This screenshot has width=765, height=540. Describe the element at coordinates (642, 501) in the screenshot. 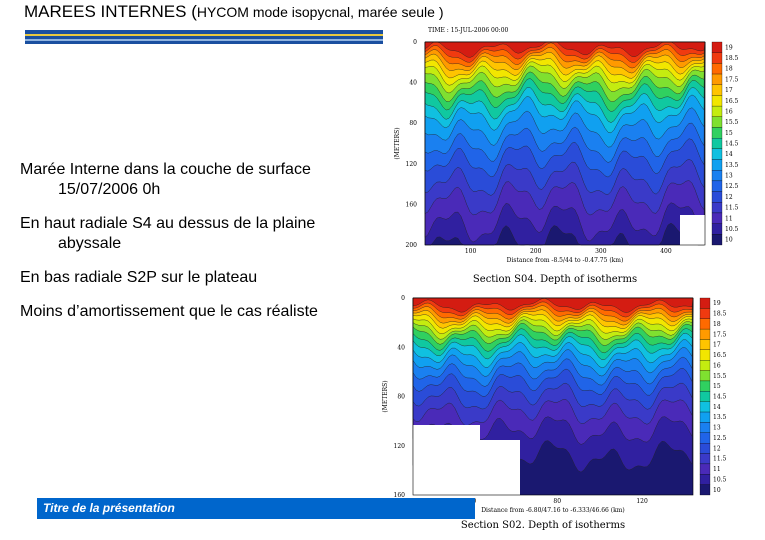

I see `x-tick-label: 120` at that location.